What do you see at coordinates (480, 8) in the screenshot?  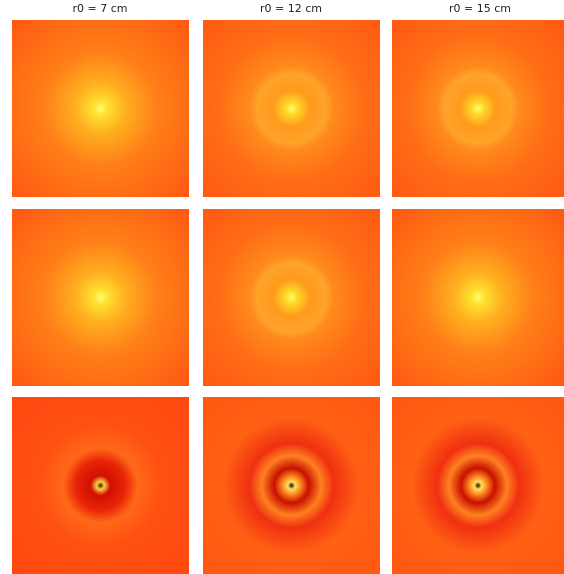 I see `column-title: r0 = 15 cm` at bounding box center [480, 8].